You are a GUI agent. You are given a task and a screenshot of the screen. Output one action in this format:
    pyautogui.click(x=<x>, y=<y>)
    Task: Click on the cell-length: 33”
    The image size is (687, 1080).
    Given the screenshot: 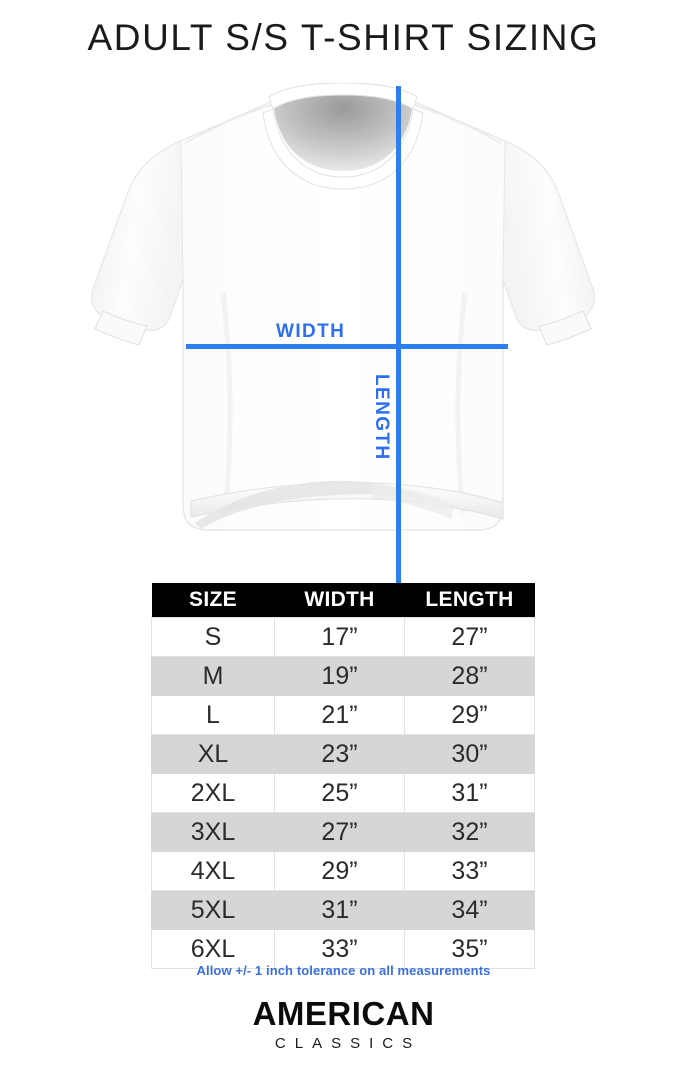 What is the action you would take?
    pyautogui.click(x=469, y=871)
    